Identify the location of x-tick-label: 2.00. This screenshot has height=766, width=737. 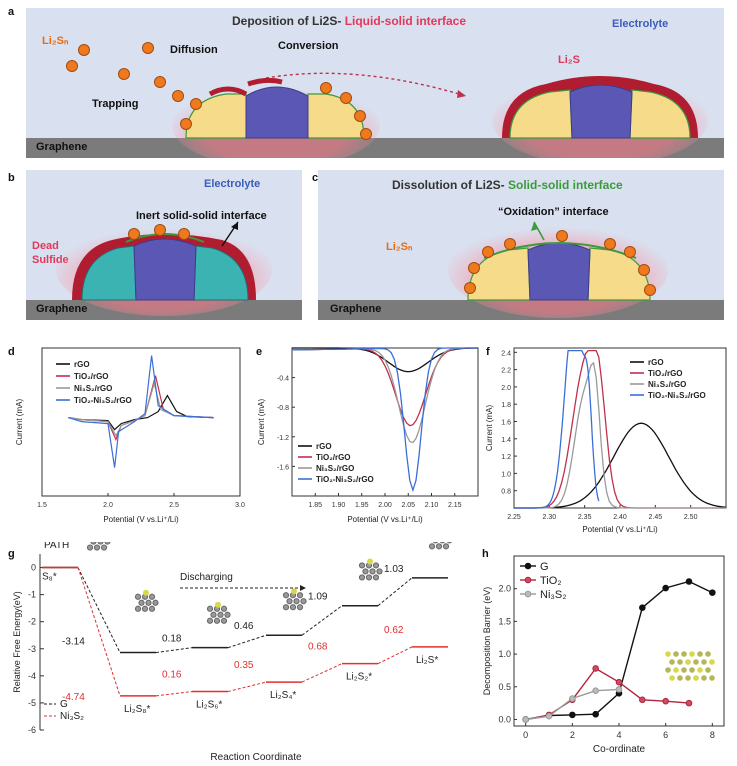
(385, 505).